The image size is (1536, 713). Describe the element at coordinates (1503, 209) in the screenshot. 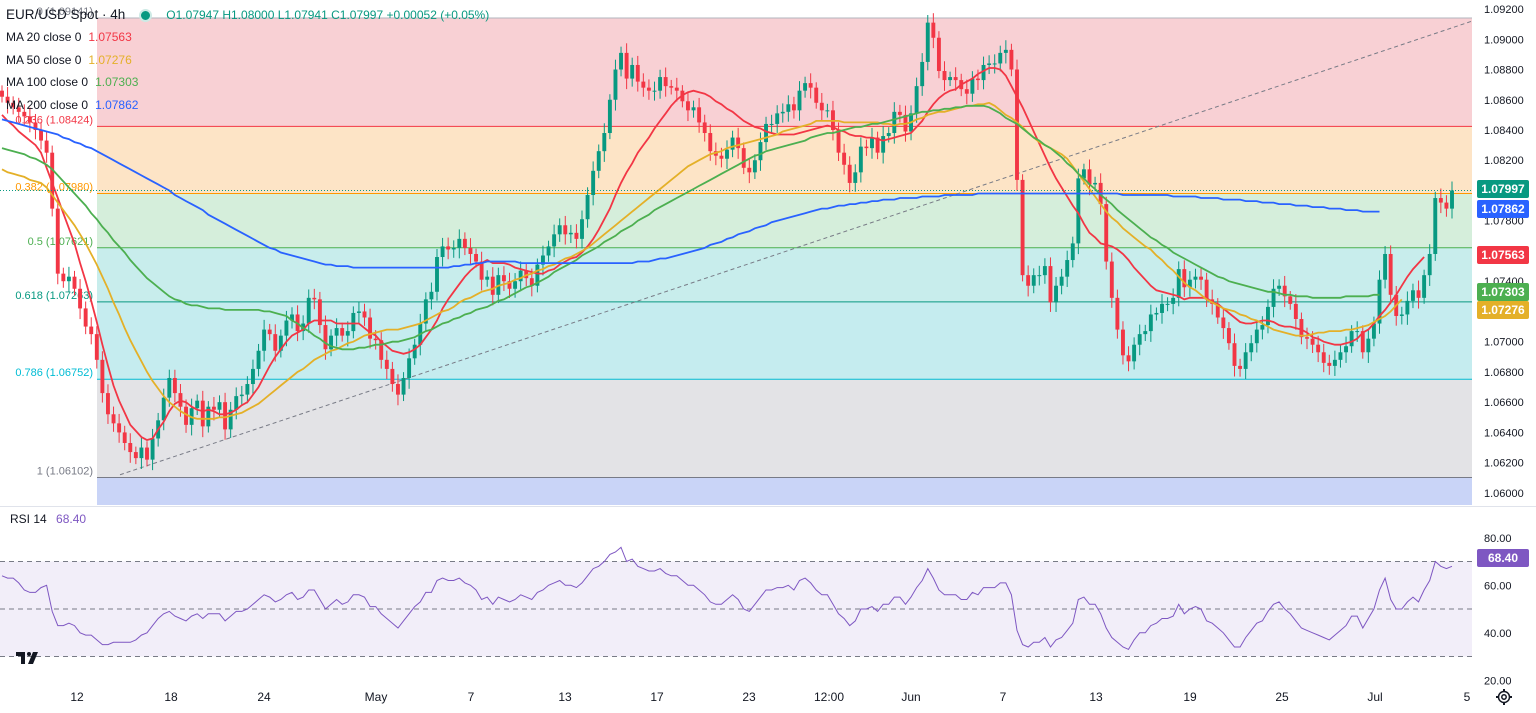

I see `price-tag-ma200: 1.07862` at that location.